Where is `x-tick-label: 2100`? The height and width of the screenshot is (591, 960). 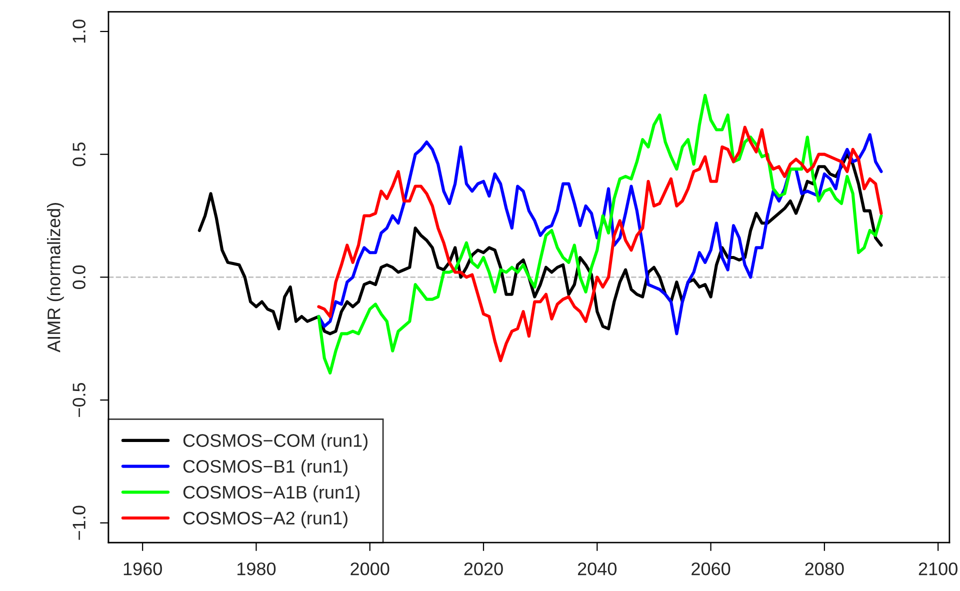
x-tick-label: 2100 is located at coordinates (938, 569).